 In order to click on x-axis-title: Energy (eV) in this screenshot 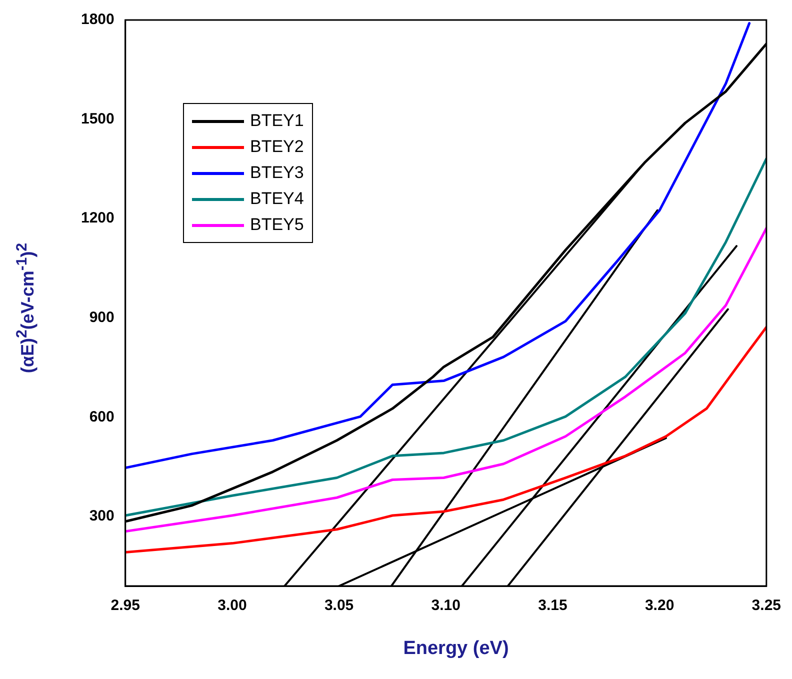, I will do `click(456, 649)`.